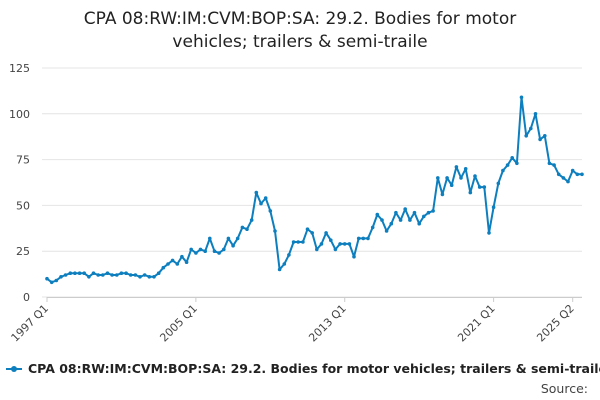 The width and height of the screenshot is (600, 400). I want to click on y-tick-label: 50, so click(23, 205).